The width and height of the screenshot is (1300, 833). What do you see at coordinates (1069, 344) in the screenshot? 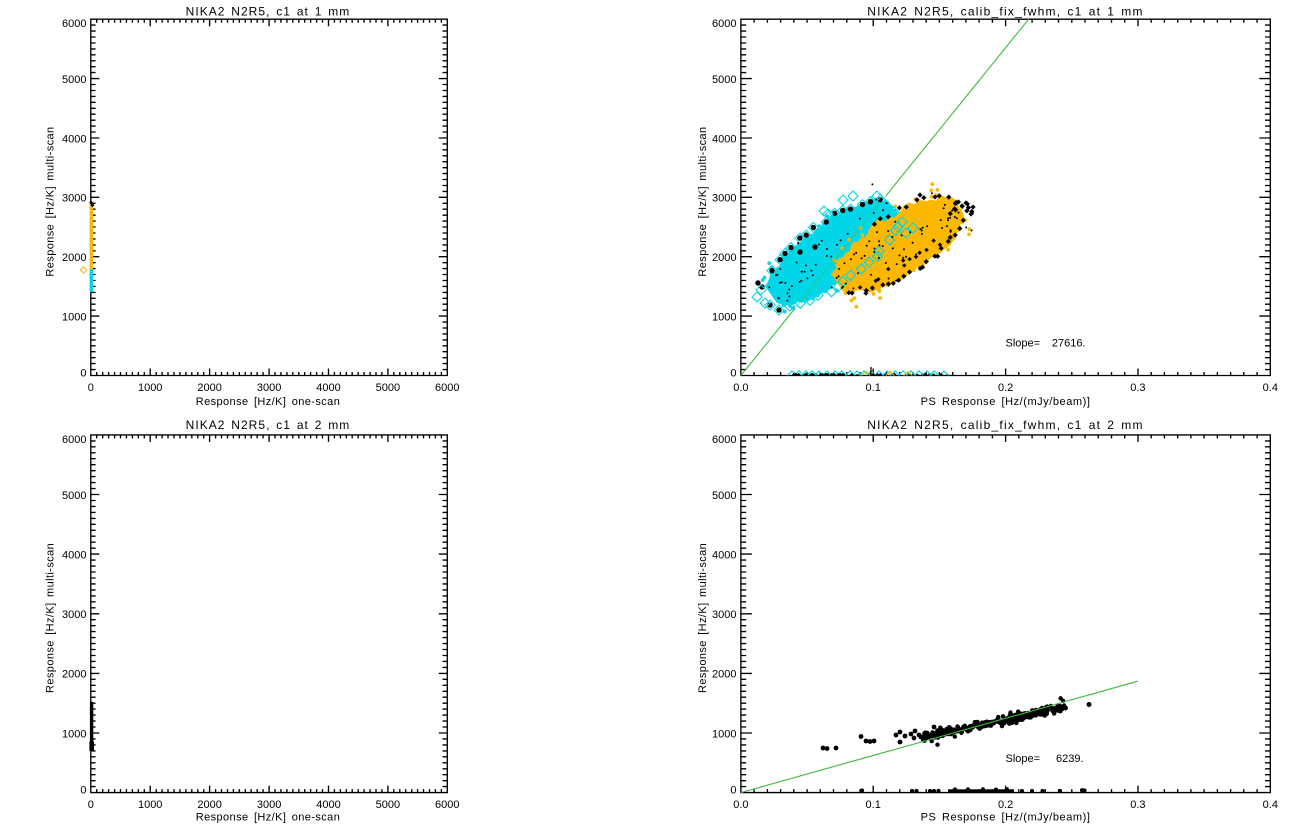
I see `svg-text: 27616.` at bounding box center [1069, 344].